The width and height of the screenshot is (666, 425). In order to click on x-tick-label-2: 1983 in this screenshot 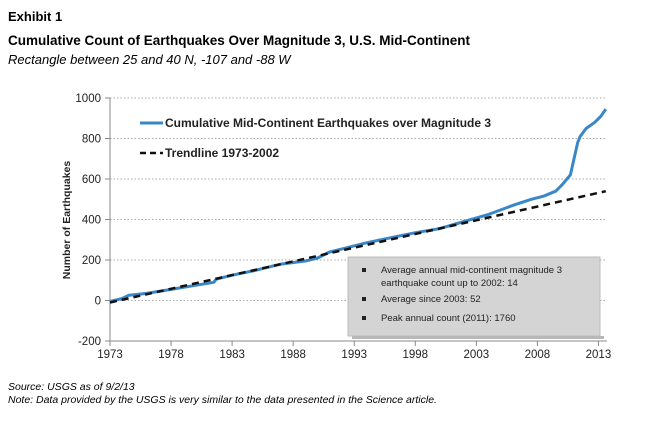, I will do `click(232, 355)`.